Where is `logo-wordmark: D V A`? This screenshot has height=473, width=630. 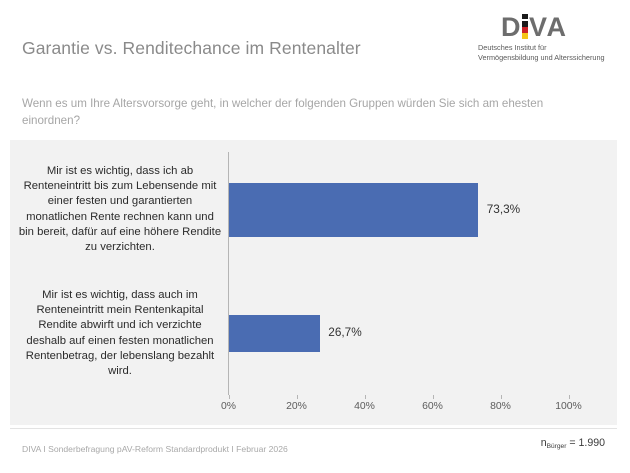 logo-wordmark: D V A is located at coordinates (559, 27).